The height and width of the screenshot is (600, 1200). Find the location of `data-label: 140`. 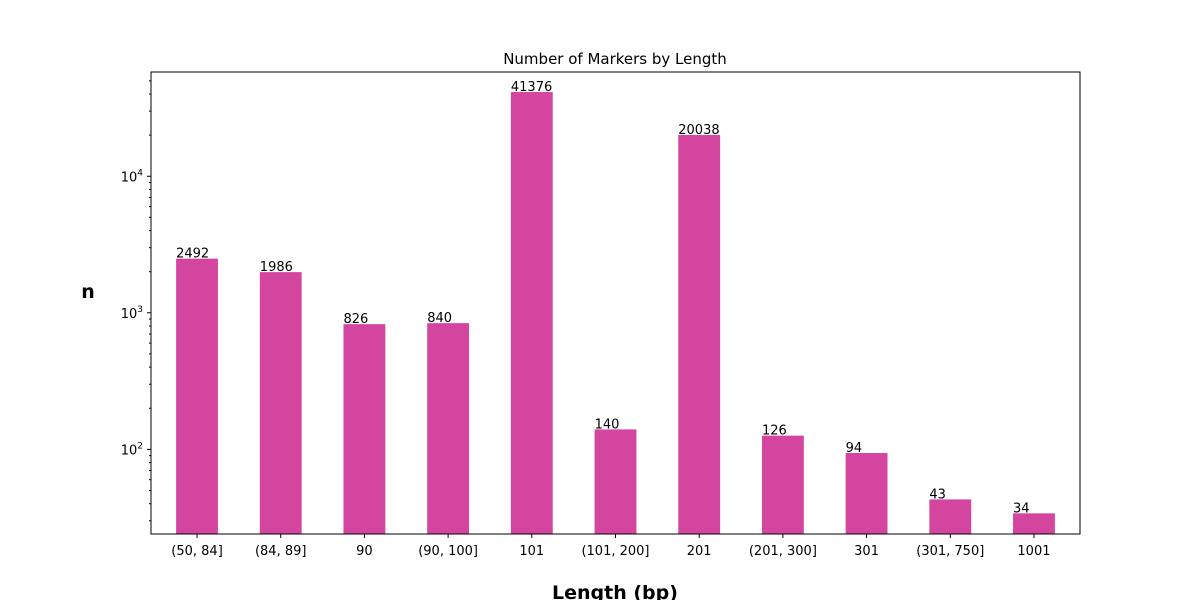

data-label: 140 is located at coordinates (607, 424).